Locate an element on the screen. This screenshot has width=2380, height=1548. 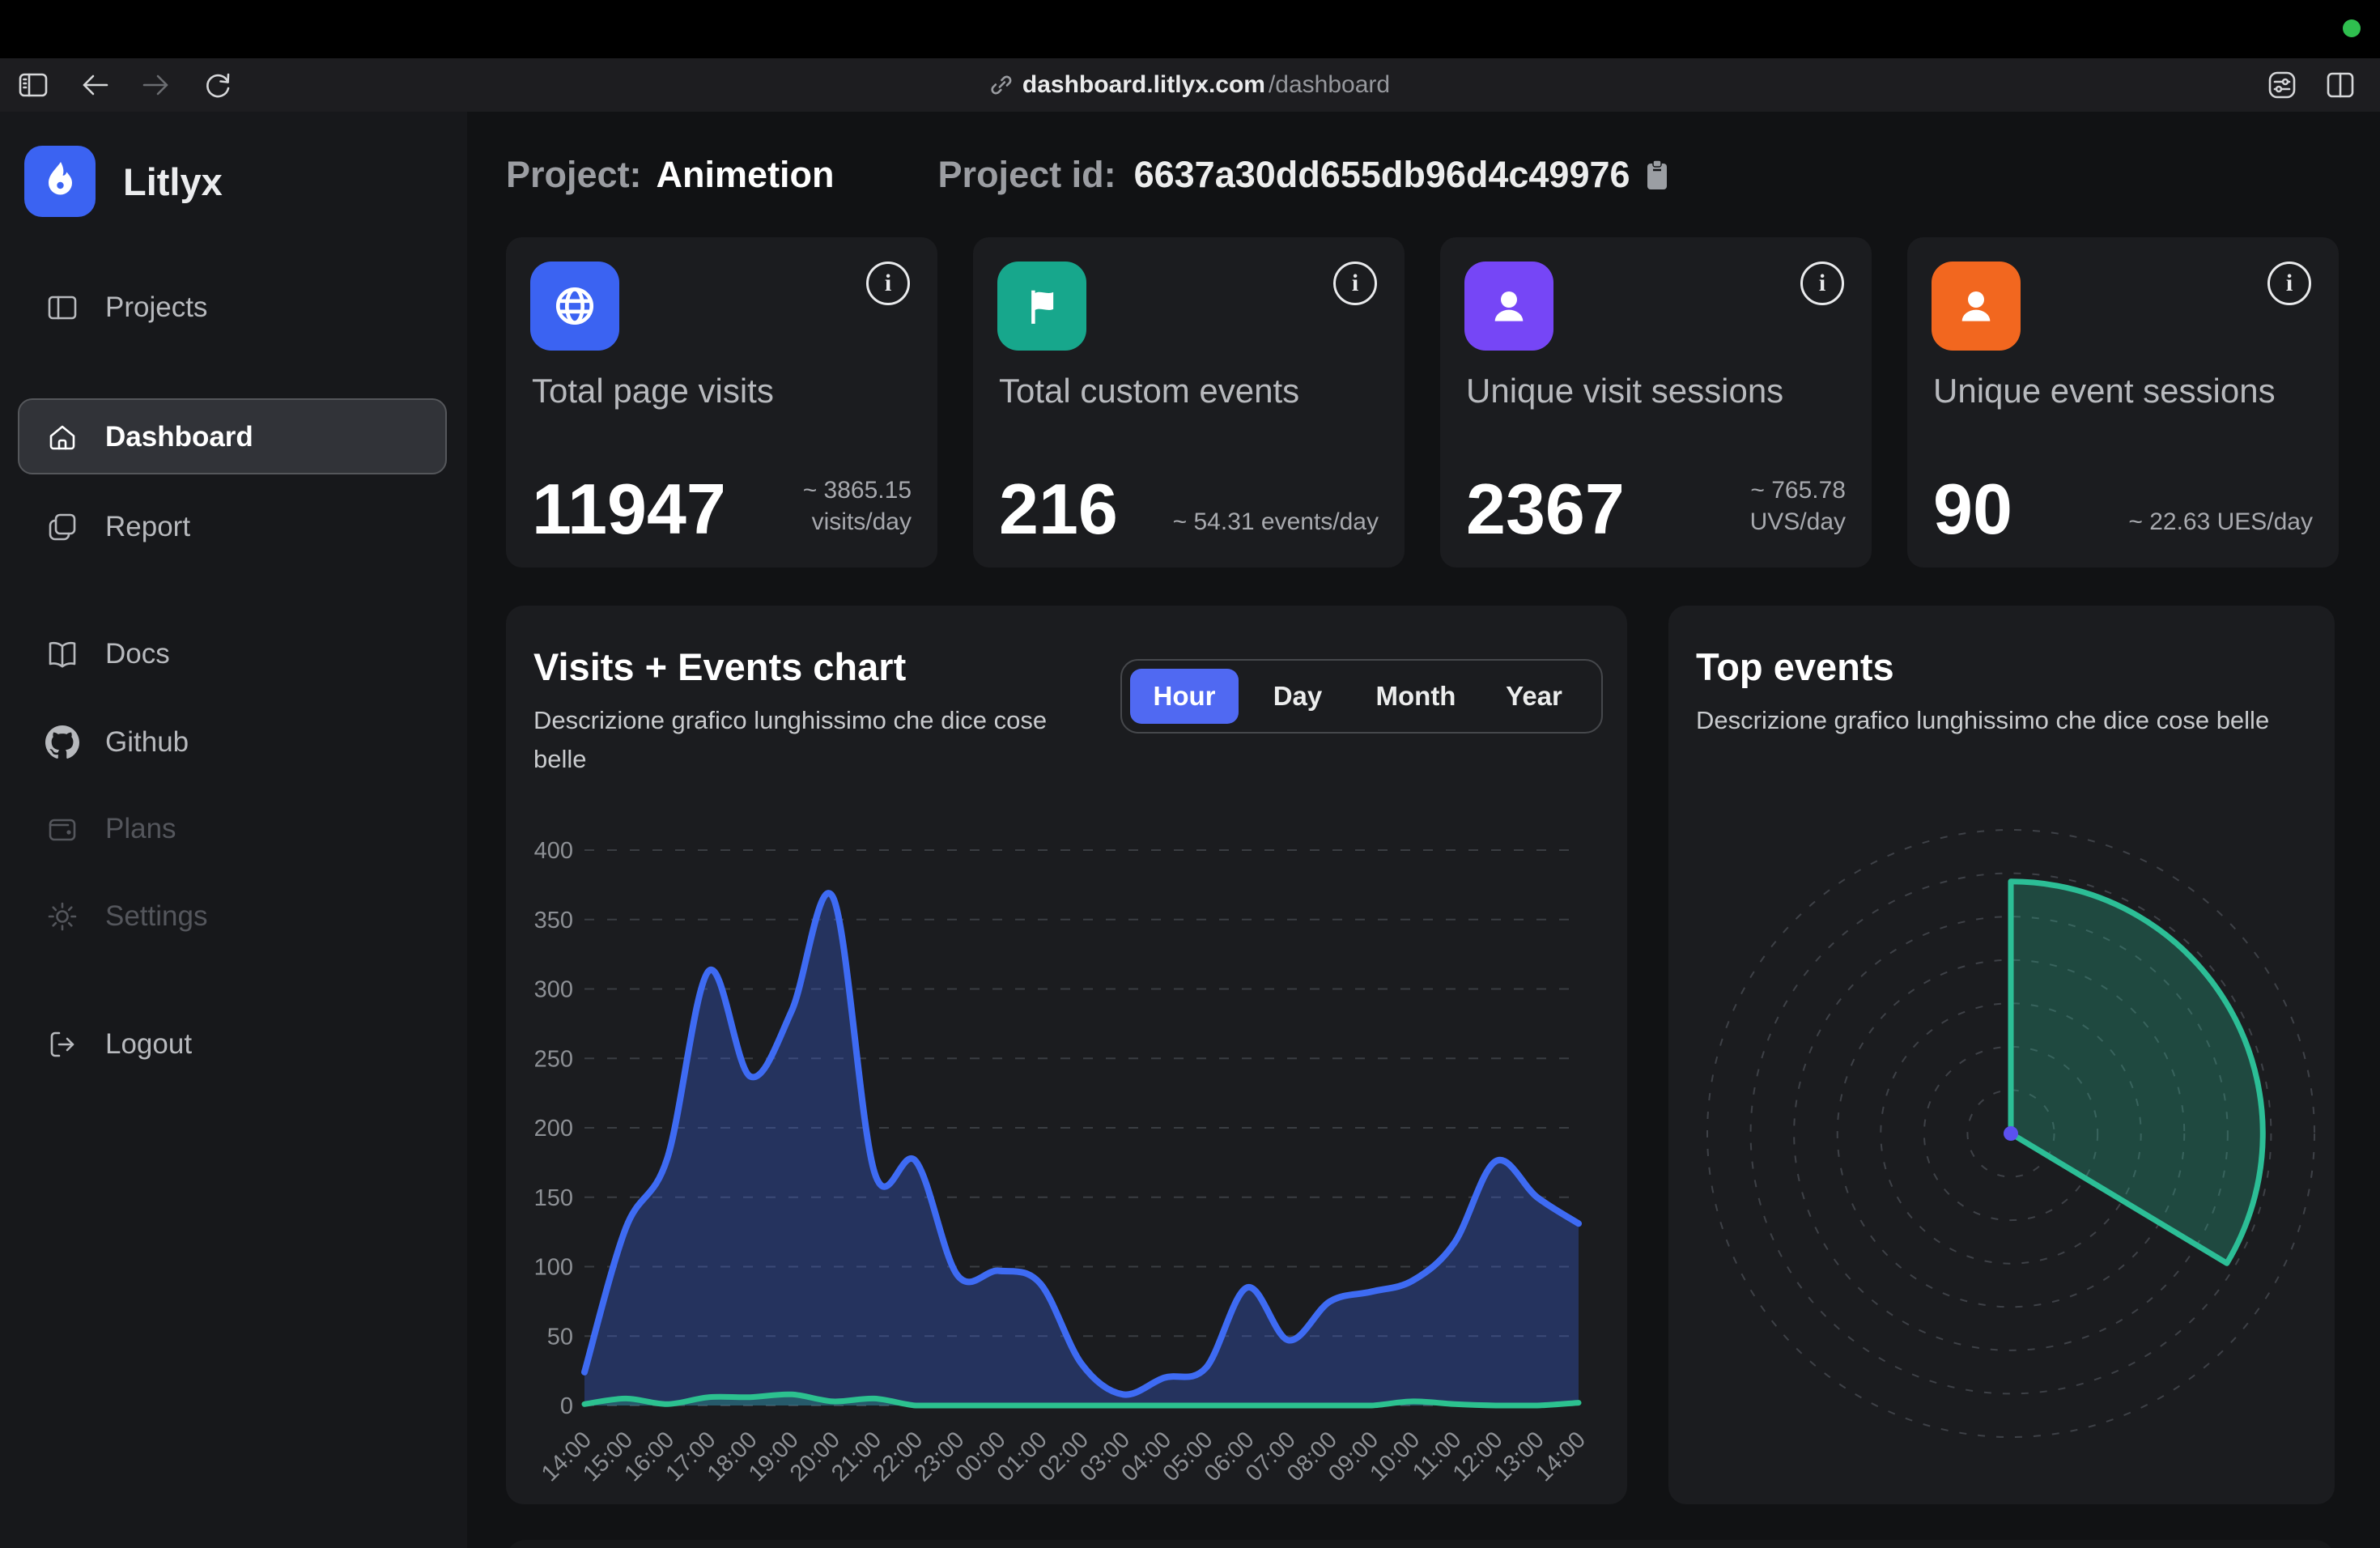
sidebar-toggle-icon is located at coordinates (33, 85).